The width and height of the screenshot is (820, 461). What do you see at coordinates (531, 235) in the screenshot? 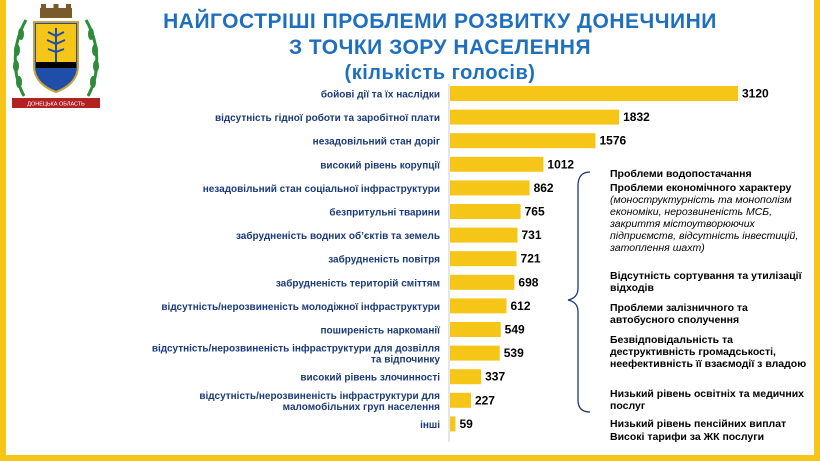
I see `value-label-7: 731` at bounding box center [531, 235].